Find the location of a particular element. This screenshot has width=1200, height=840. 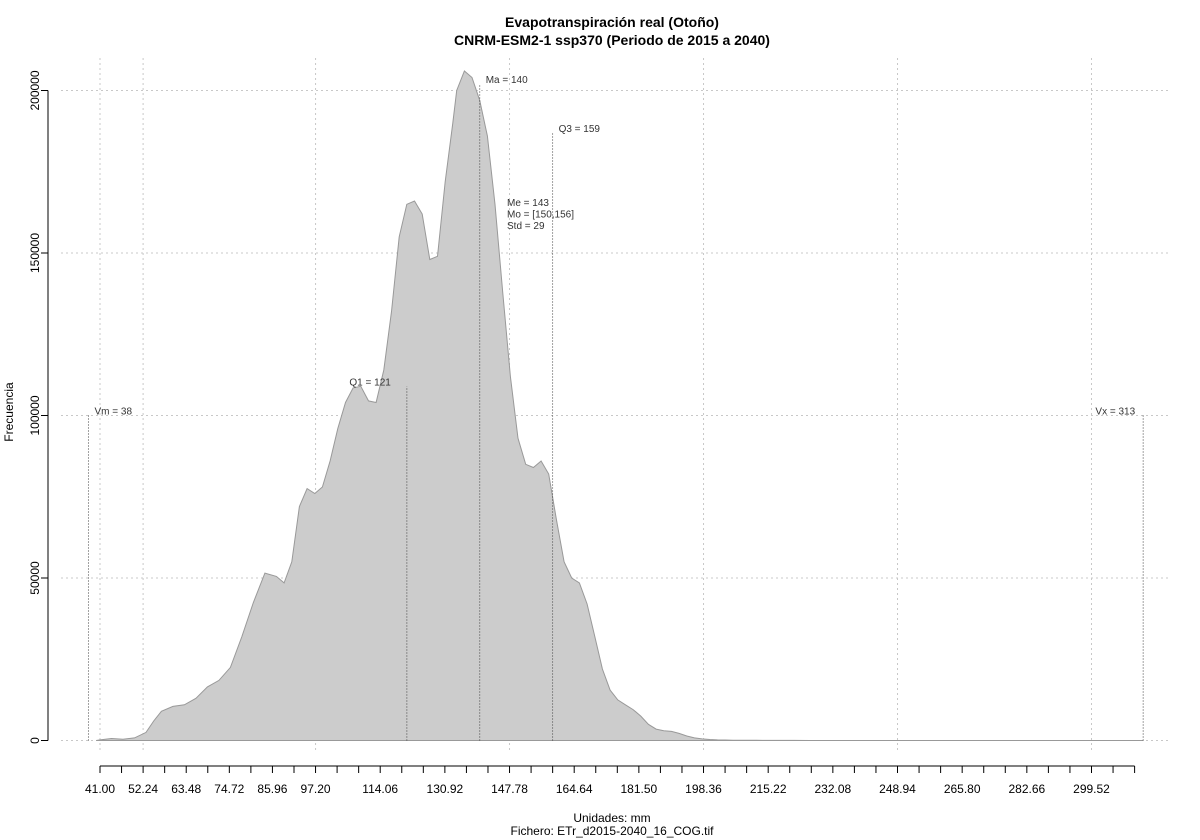

x-tick-label: 85.96 is located at coordinates (272, 789).